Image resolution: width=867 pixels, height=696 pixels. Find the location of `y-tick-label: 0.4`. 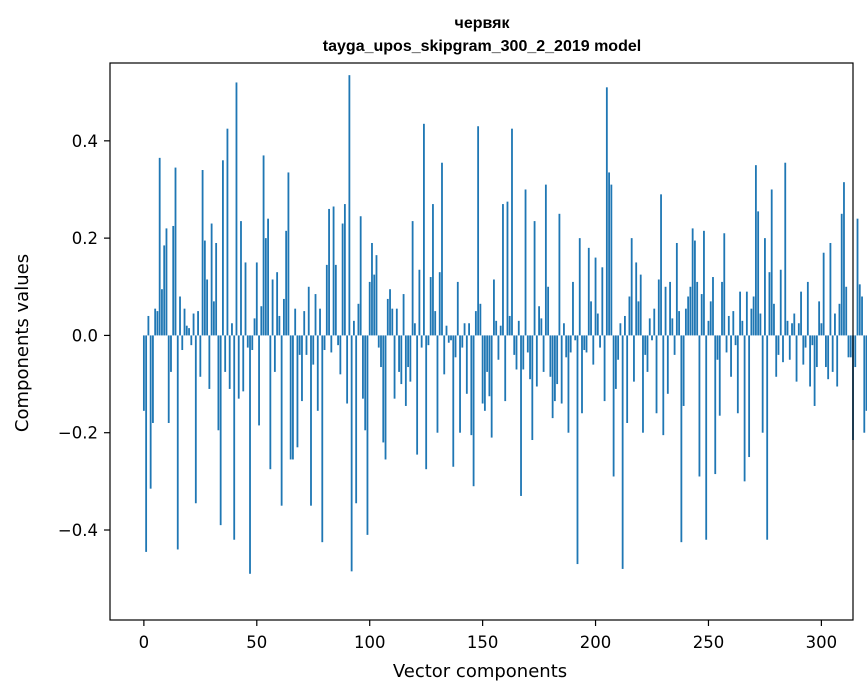

y-tick-label: 0.4 is located at coordinates (85, 141).